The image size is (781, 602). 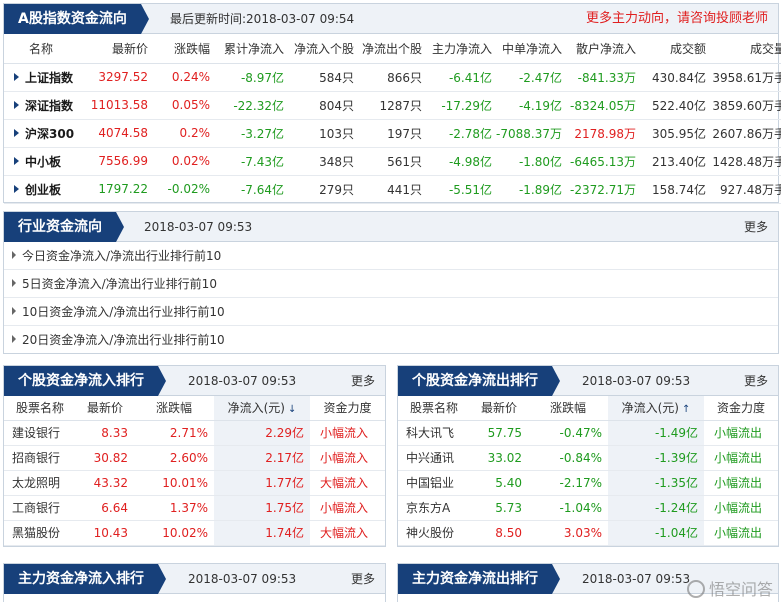 What do you see at coordinates (251, 77) in the screenshot?
I see `index-value-cell: -8.97亿` at bounding box center [251, 77].